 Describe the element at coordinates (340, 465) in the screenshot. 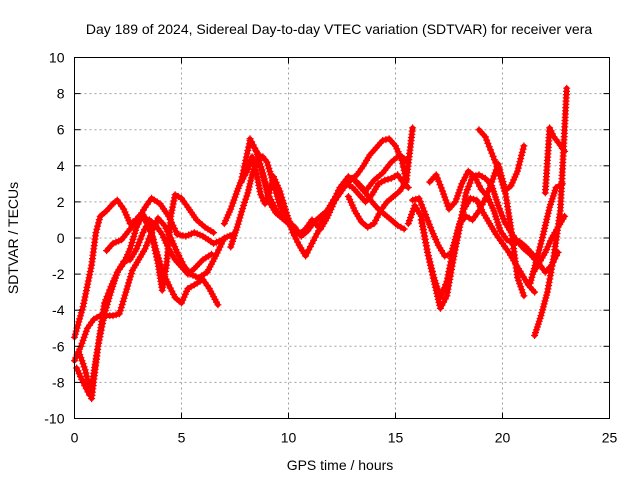

I see `x-axis-label: GPS time / hours` at that location.